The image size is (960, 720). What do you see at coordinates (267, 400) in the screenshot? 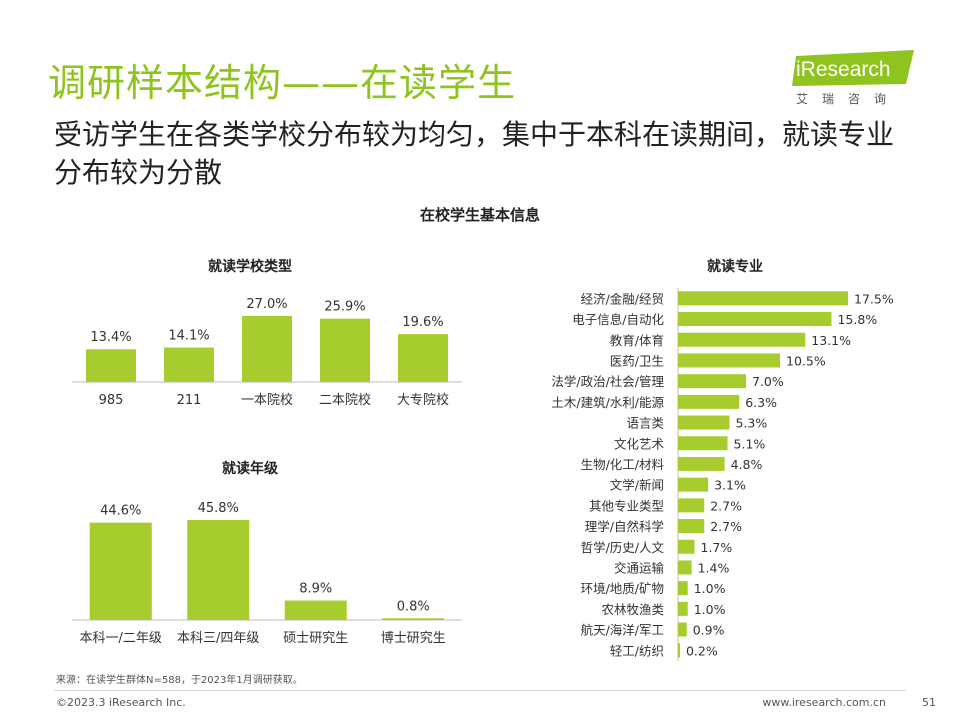
I see `school-type-category-label: 一本院校` at bounding box center [267, 400].